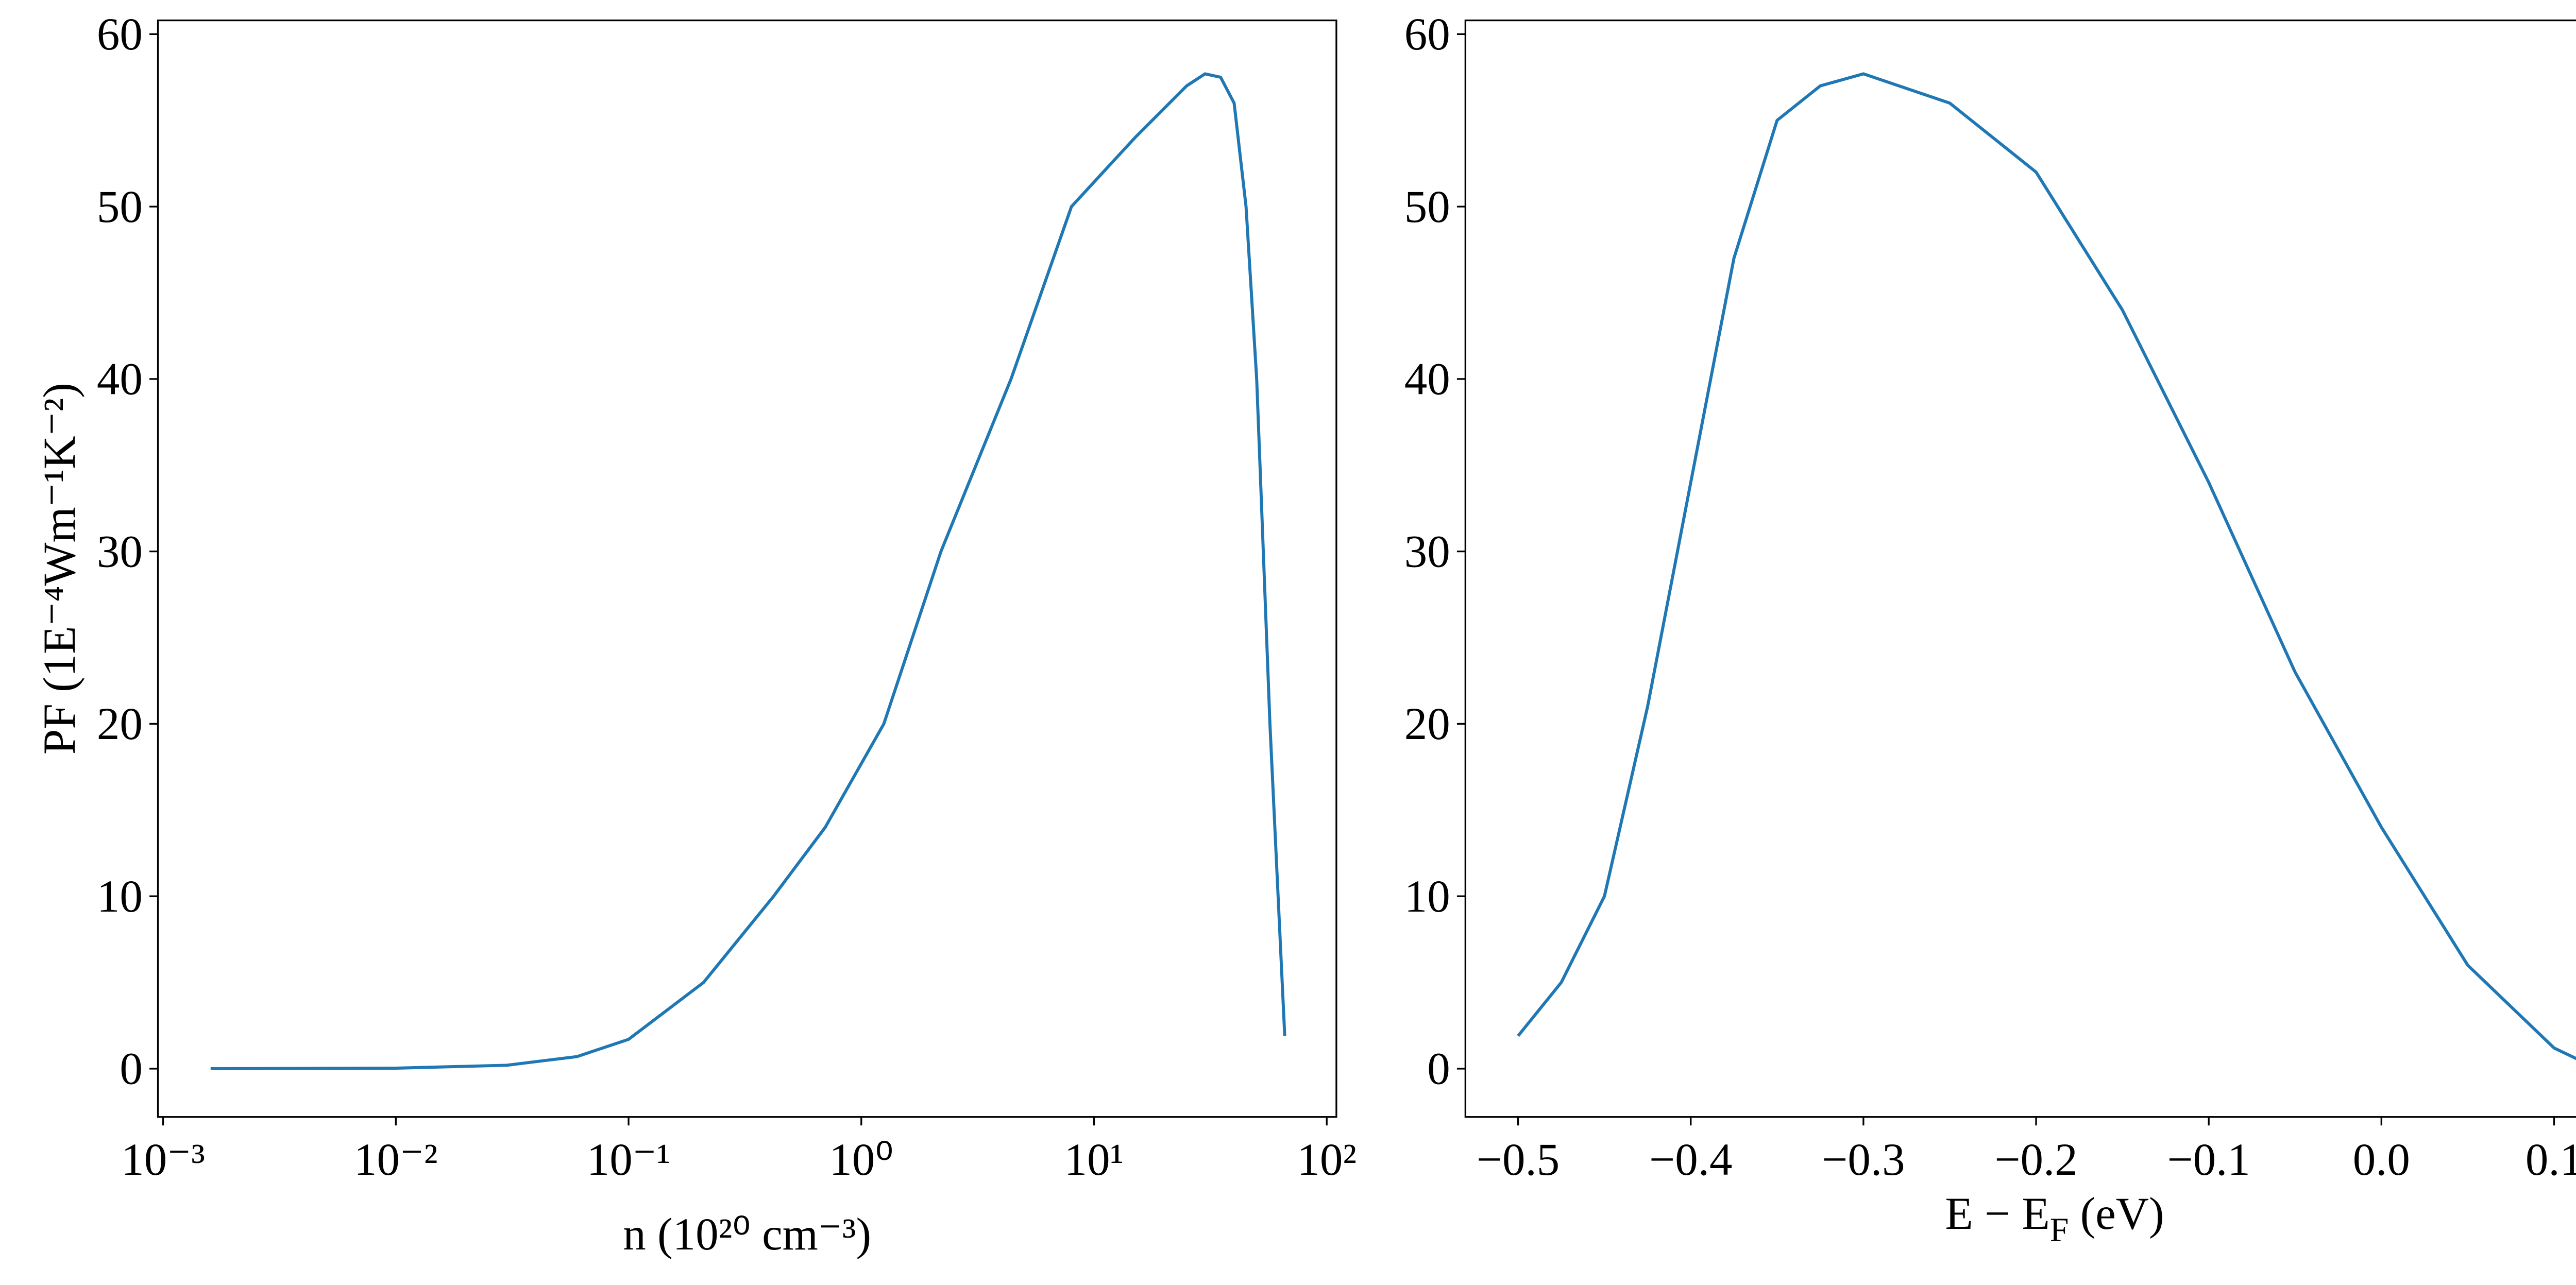 Image resolution: width=2576 pixels, height=1285 pixels. I want to click on x-tick-label: −0.3, so click(1863, 1160).